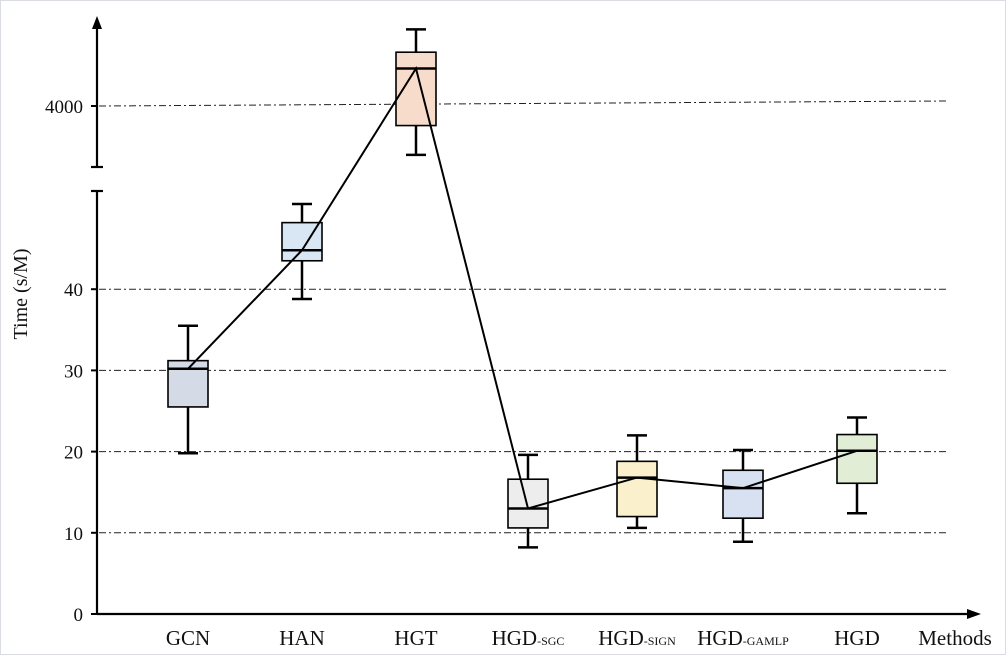 The image size is (1008, 657). I want to click on y-tick-label: 4000, so click(64, 107).